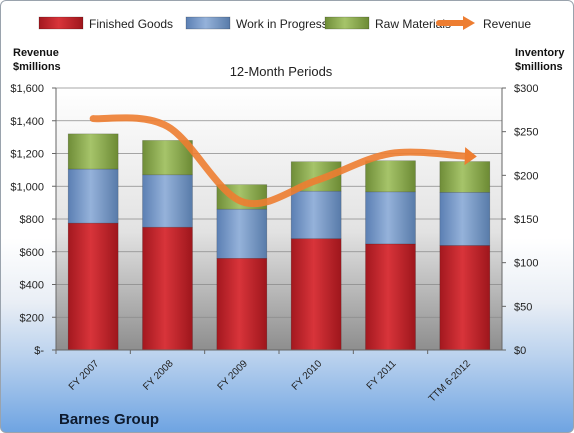 This screenshot has width=574, height=433. I want to click on right-tick-label: $0, so click(520, 351).